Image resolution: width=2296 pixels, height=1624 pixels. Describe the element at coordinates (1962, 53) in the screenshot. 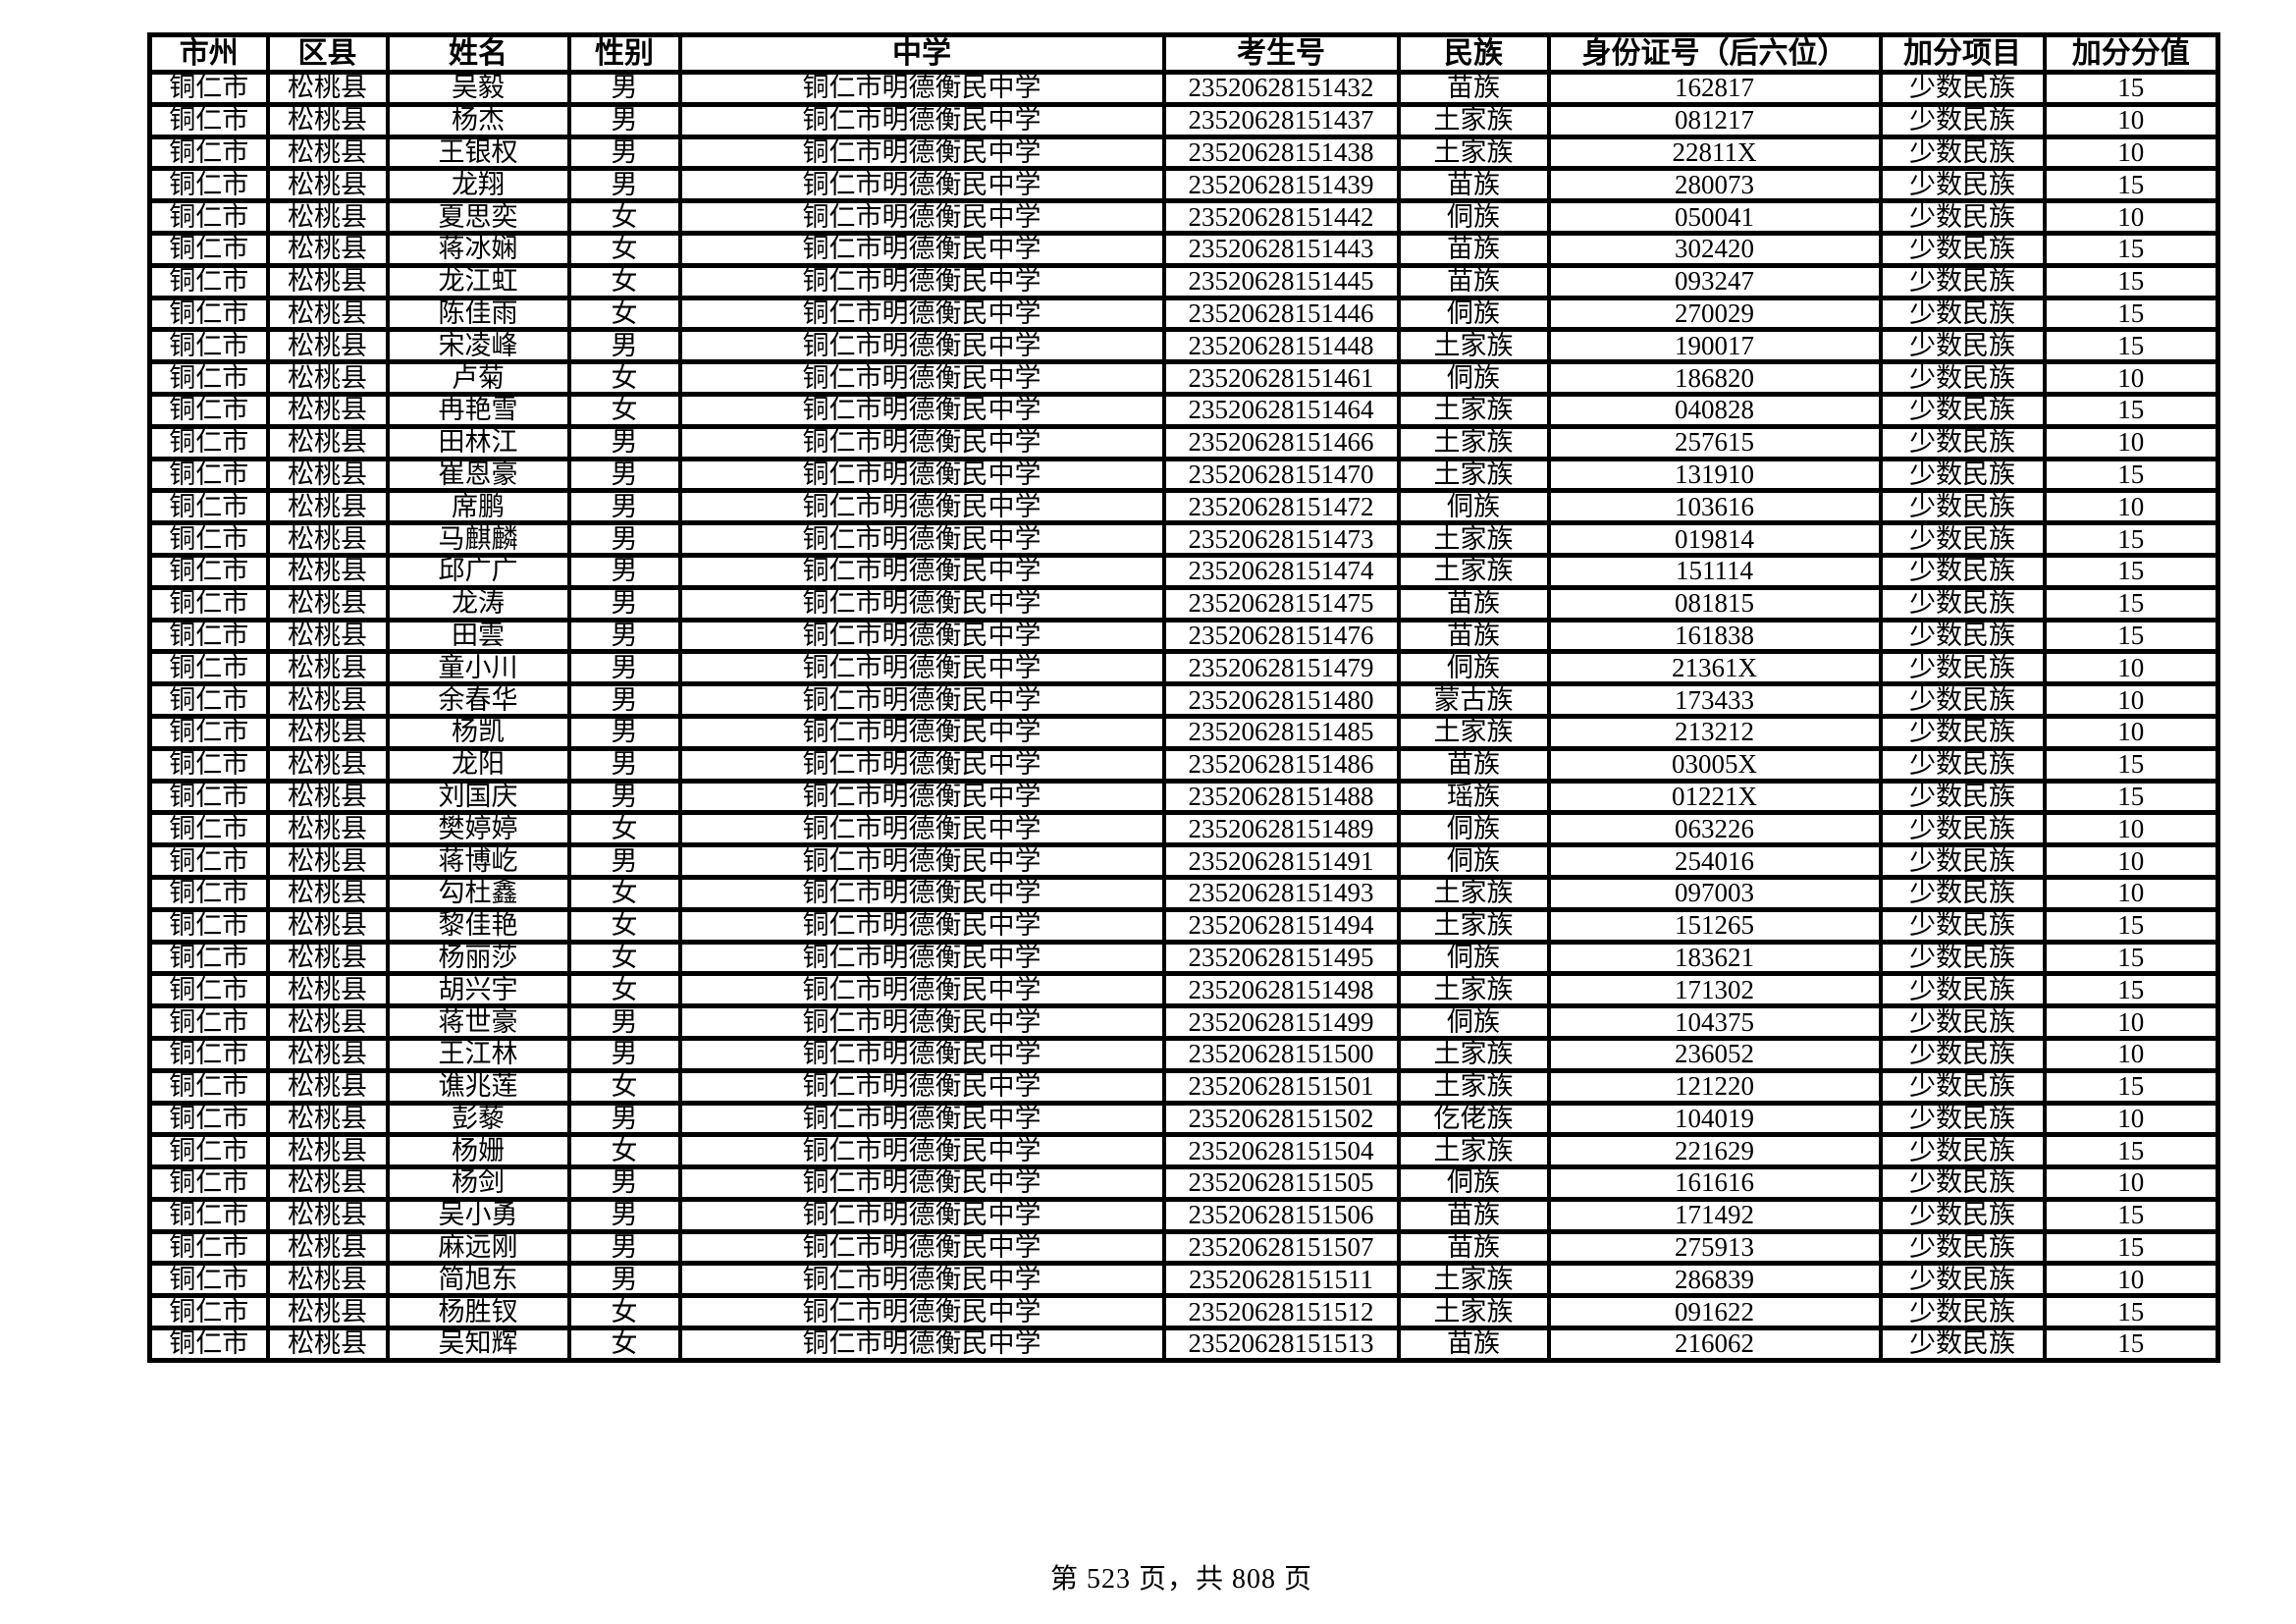

I see `header-bonus-item: 加分项目` at that location.